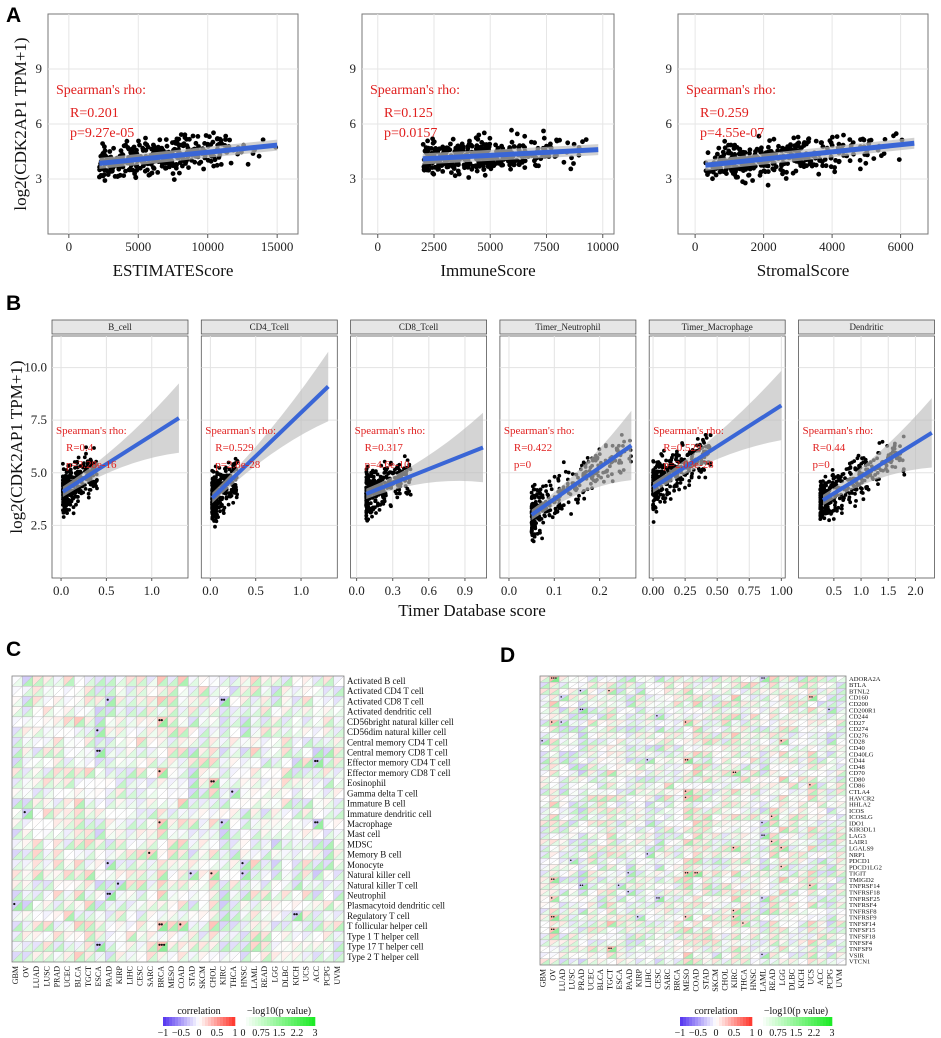  What do you see at coordinates (731, 90) in the screenshot?
I see `stat-title: Spearman's rho:` at bounding box center [731, 90].